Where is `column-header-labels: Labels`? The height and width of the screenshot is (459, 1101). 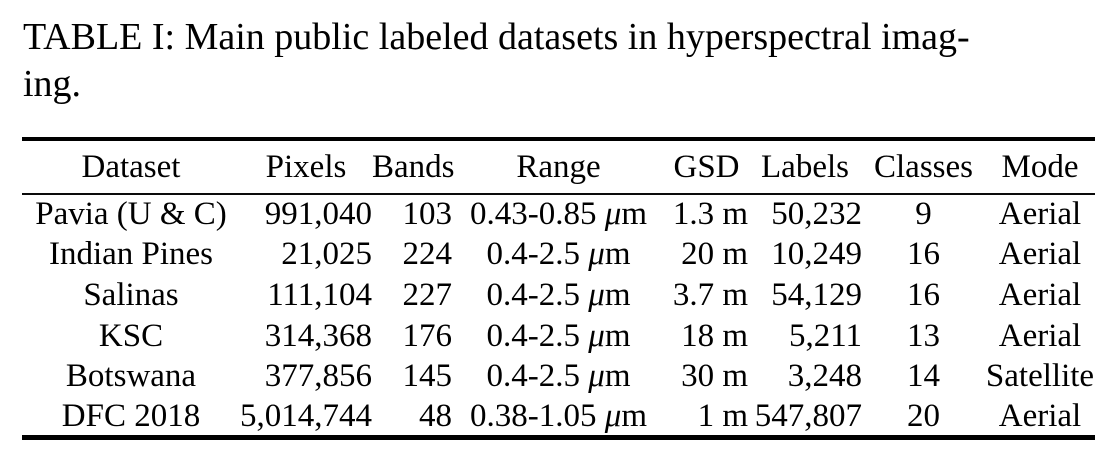 column-header-labels: Labels is located at coordinates (805, 167).